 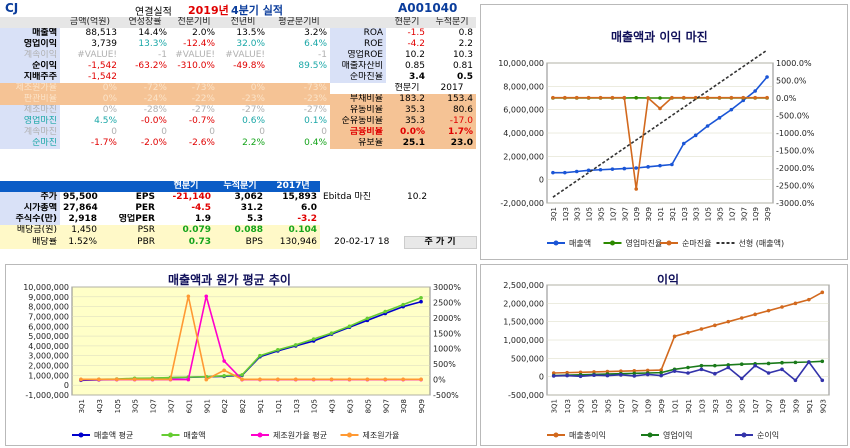 What do you see at coordinates (229, 280) in the screenshot?
I see `chart2-title: 매출액과 원가 평균 추이` at bounding box center [229, 280].